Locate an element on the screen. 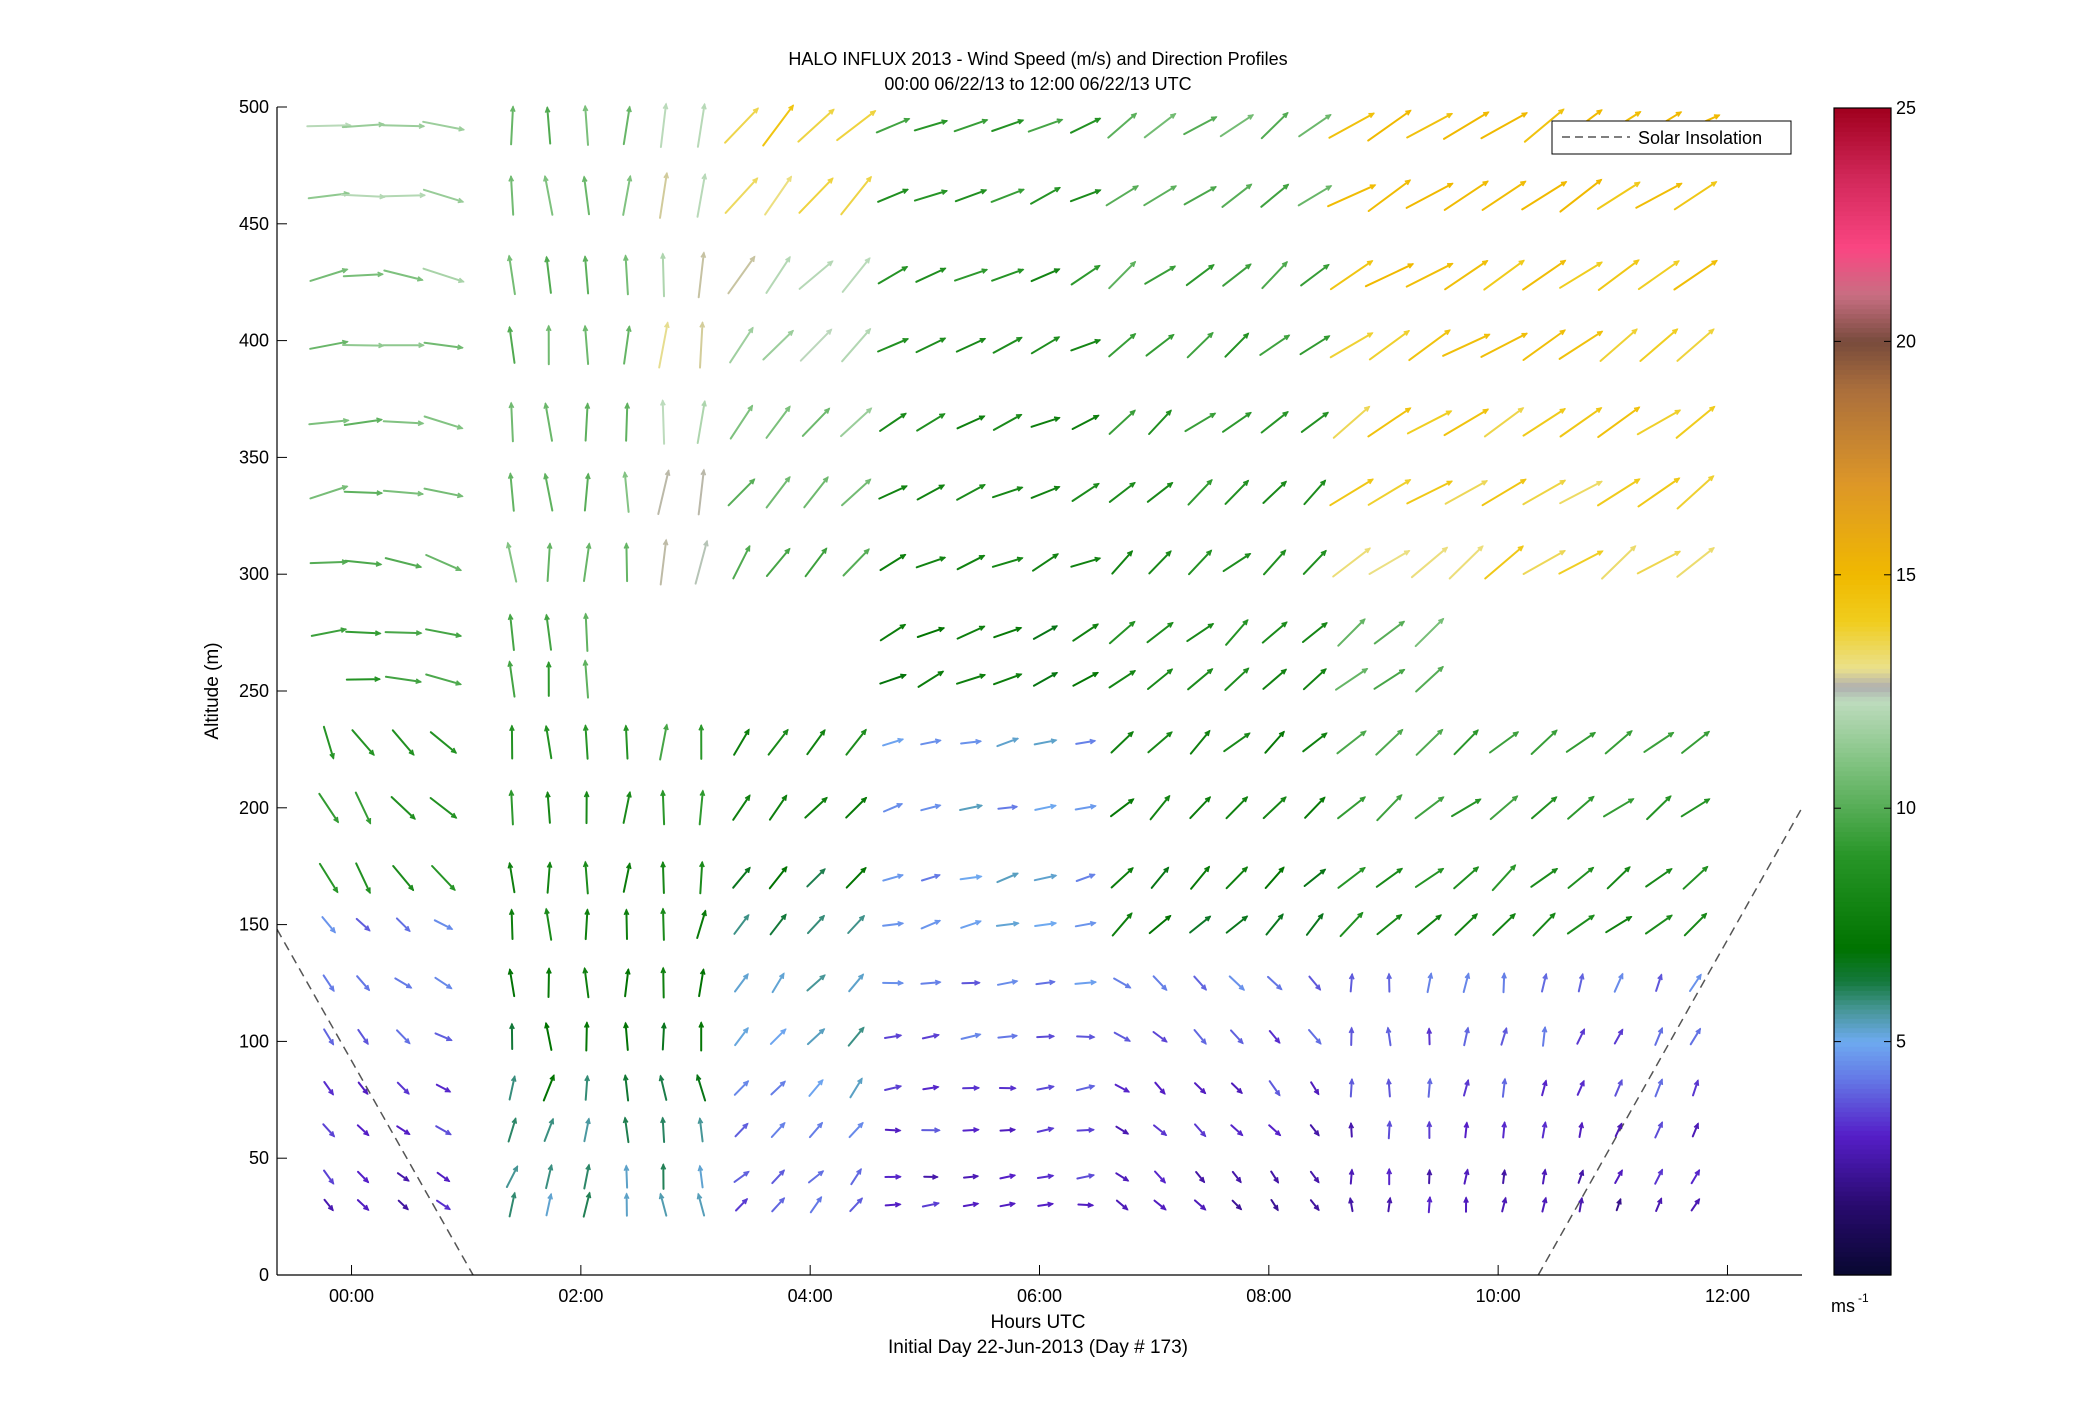  x-axis-sublabel: Initial Day 22-Jun-2013 (Day # 173) is located at coordinates (1038, 1347).